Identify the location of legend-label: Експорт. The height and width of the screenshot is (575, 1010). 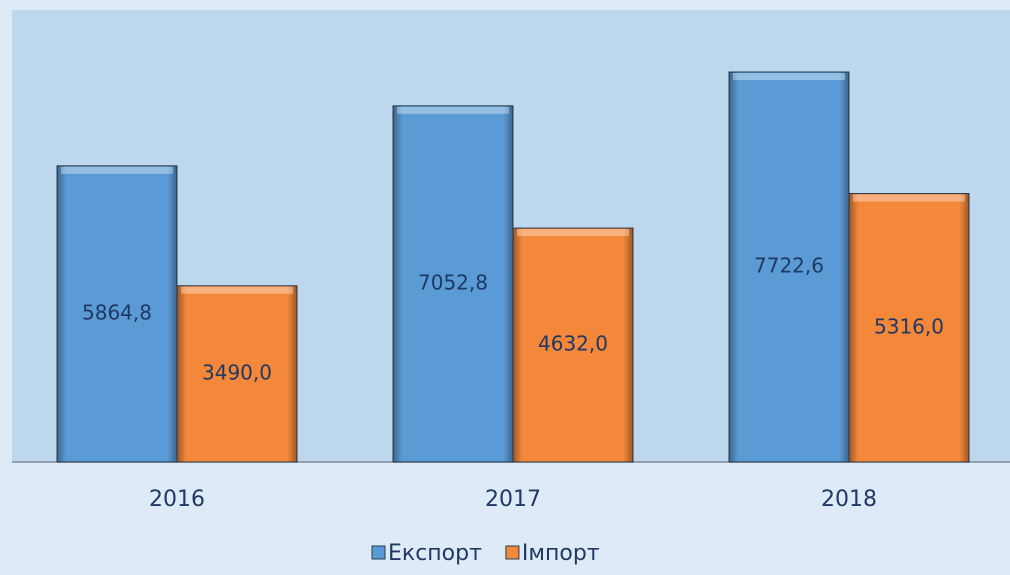
(435, 553).